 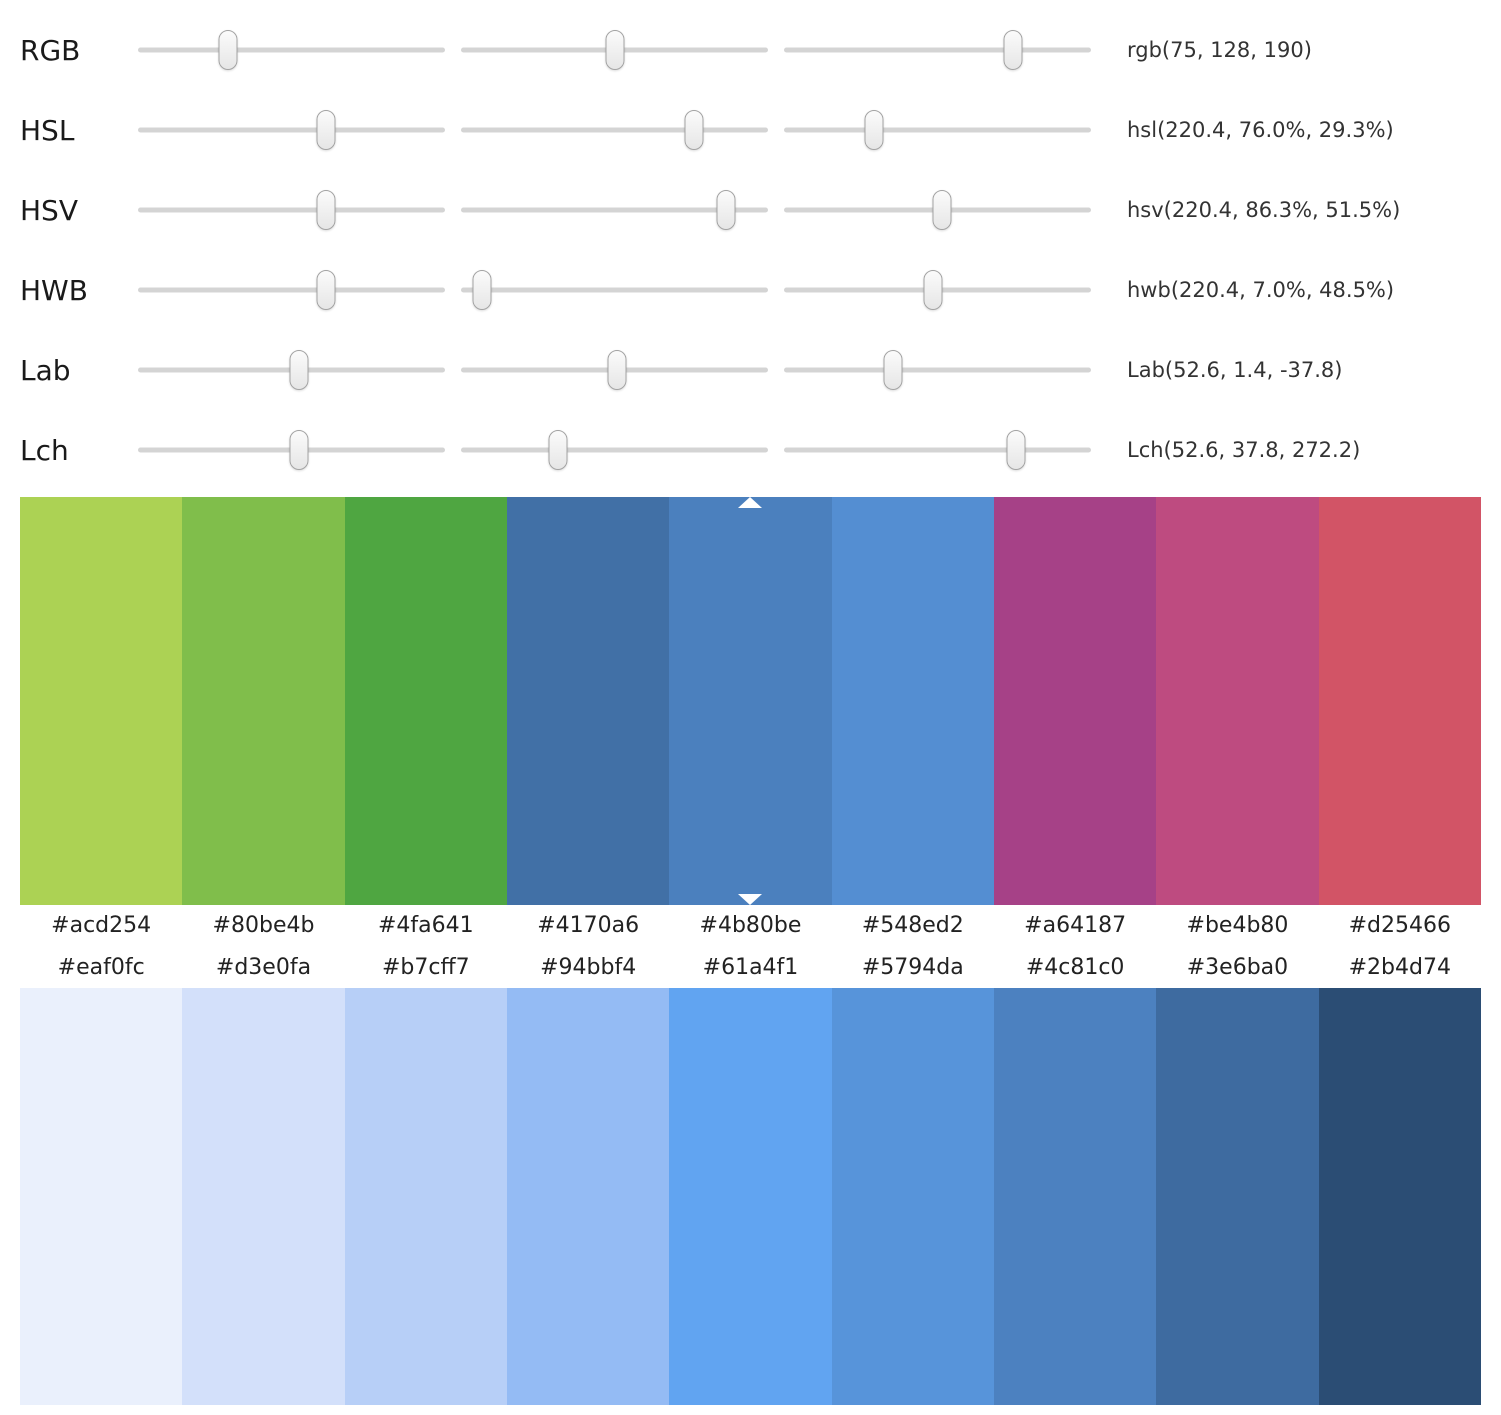 What do you see at coordinates (750, 502) in the screenshot?
I see `selected-swatch-marker-top` at bounding box center [750, 502].